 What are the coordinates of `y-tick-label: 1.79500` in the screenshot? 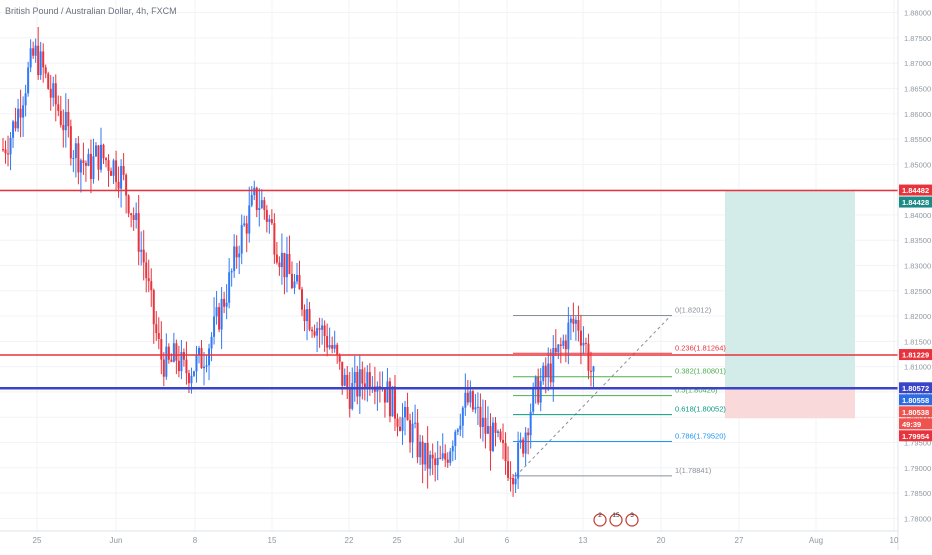 It's located at (917, 443).